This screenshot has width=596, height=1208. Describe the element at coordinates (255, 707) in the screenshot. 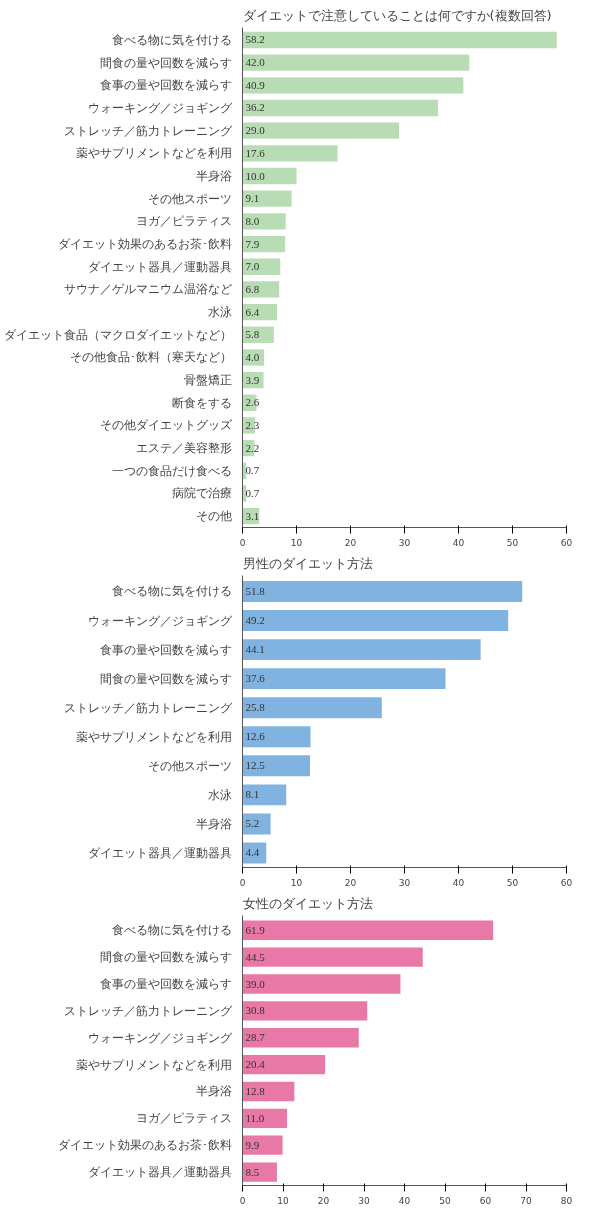

I see `data-label: 25.8` at that location.